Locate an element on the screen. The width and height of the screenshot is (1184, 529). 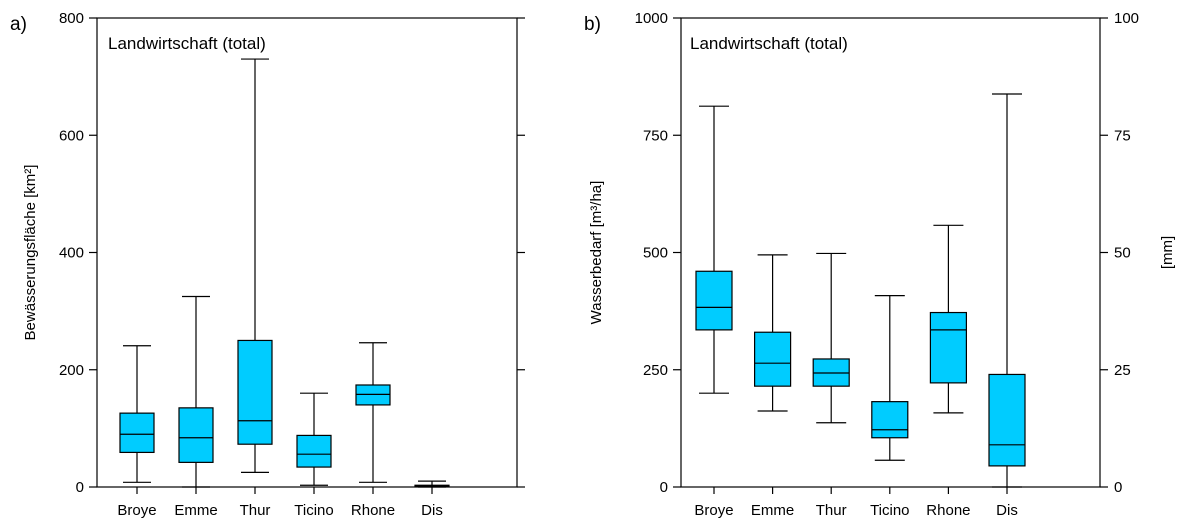
y-tick-label: 750 is located at coordinates (655, 135).